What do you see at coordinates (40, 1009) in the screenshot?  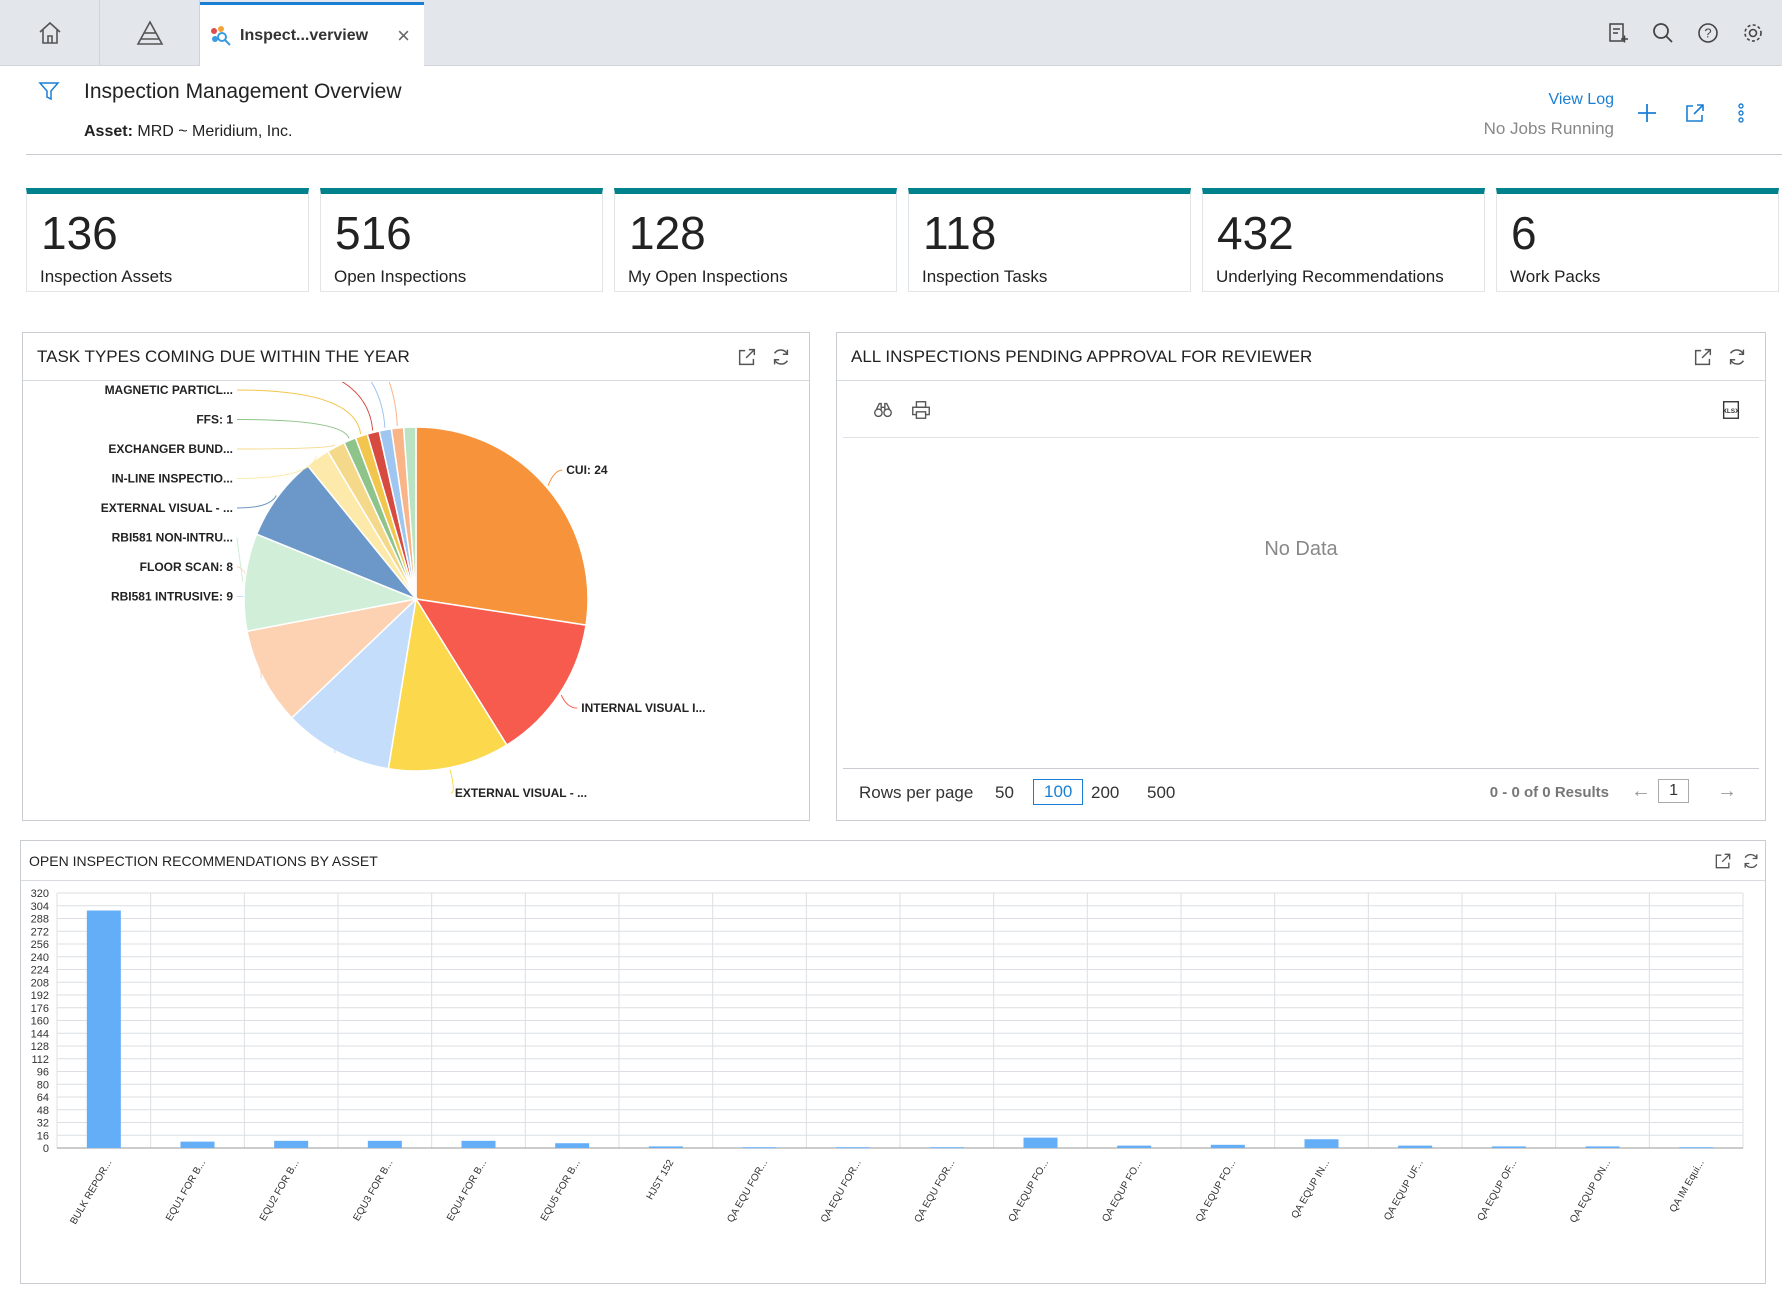 I see `y-tick-label: 176` at bounding box center [40, 1009].